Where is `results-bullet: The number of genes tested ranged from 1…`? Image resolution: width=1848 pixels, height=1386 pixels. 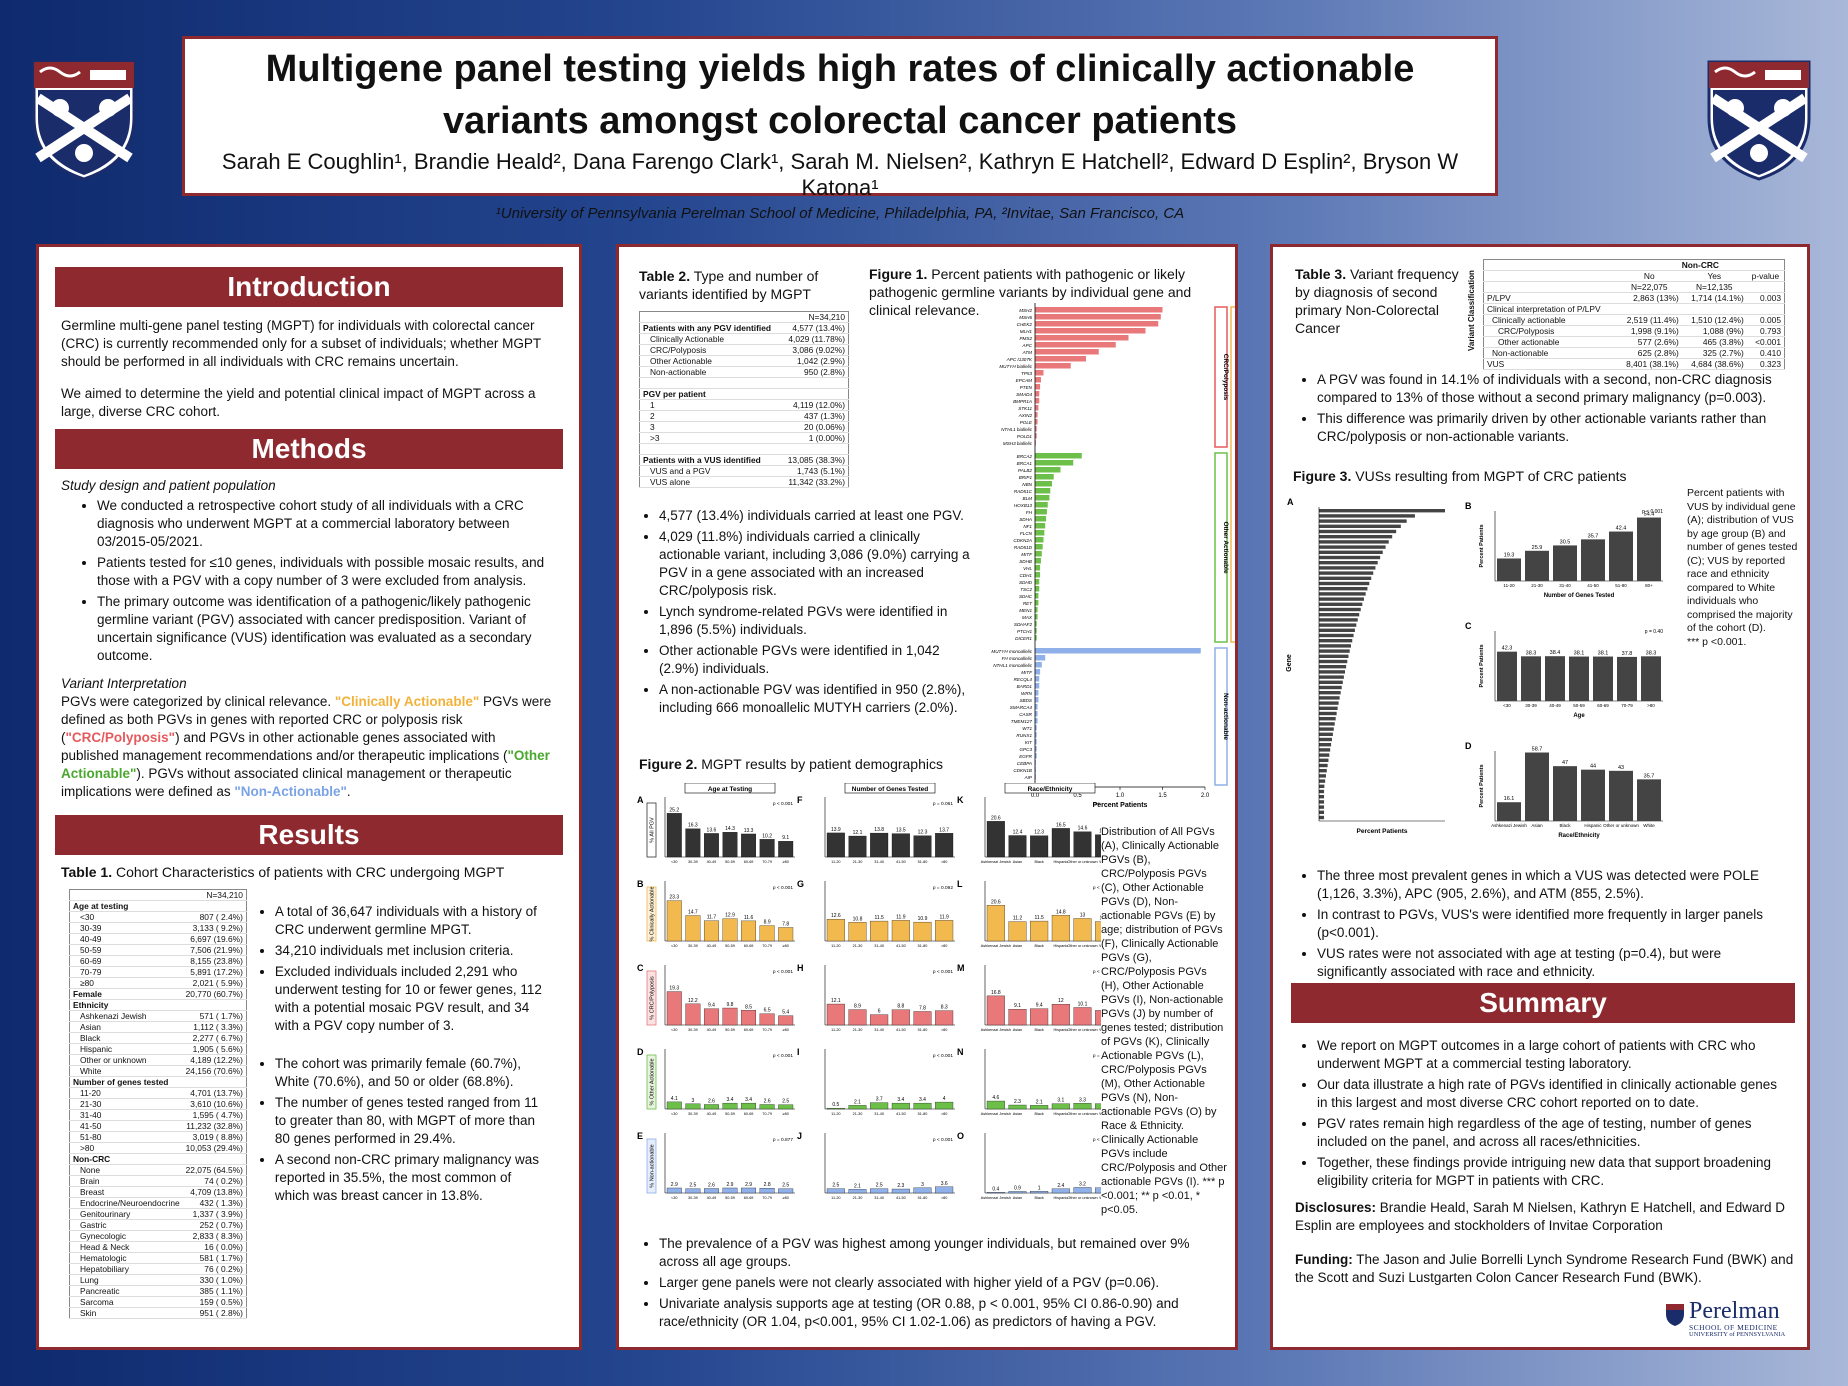 results-bullet: The number of genes tested ranged from 1… is located at coordinates (411, 1121).